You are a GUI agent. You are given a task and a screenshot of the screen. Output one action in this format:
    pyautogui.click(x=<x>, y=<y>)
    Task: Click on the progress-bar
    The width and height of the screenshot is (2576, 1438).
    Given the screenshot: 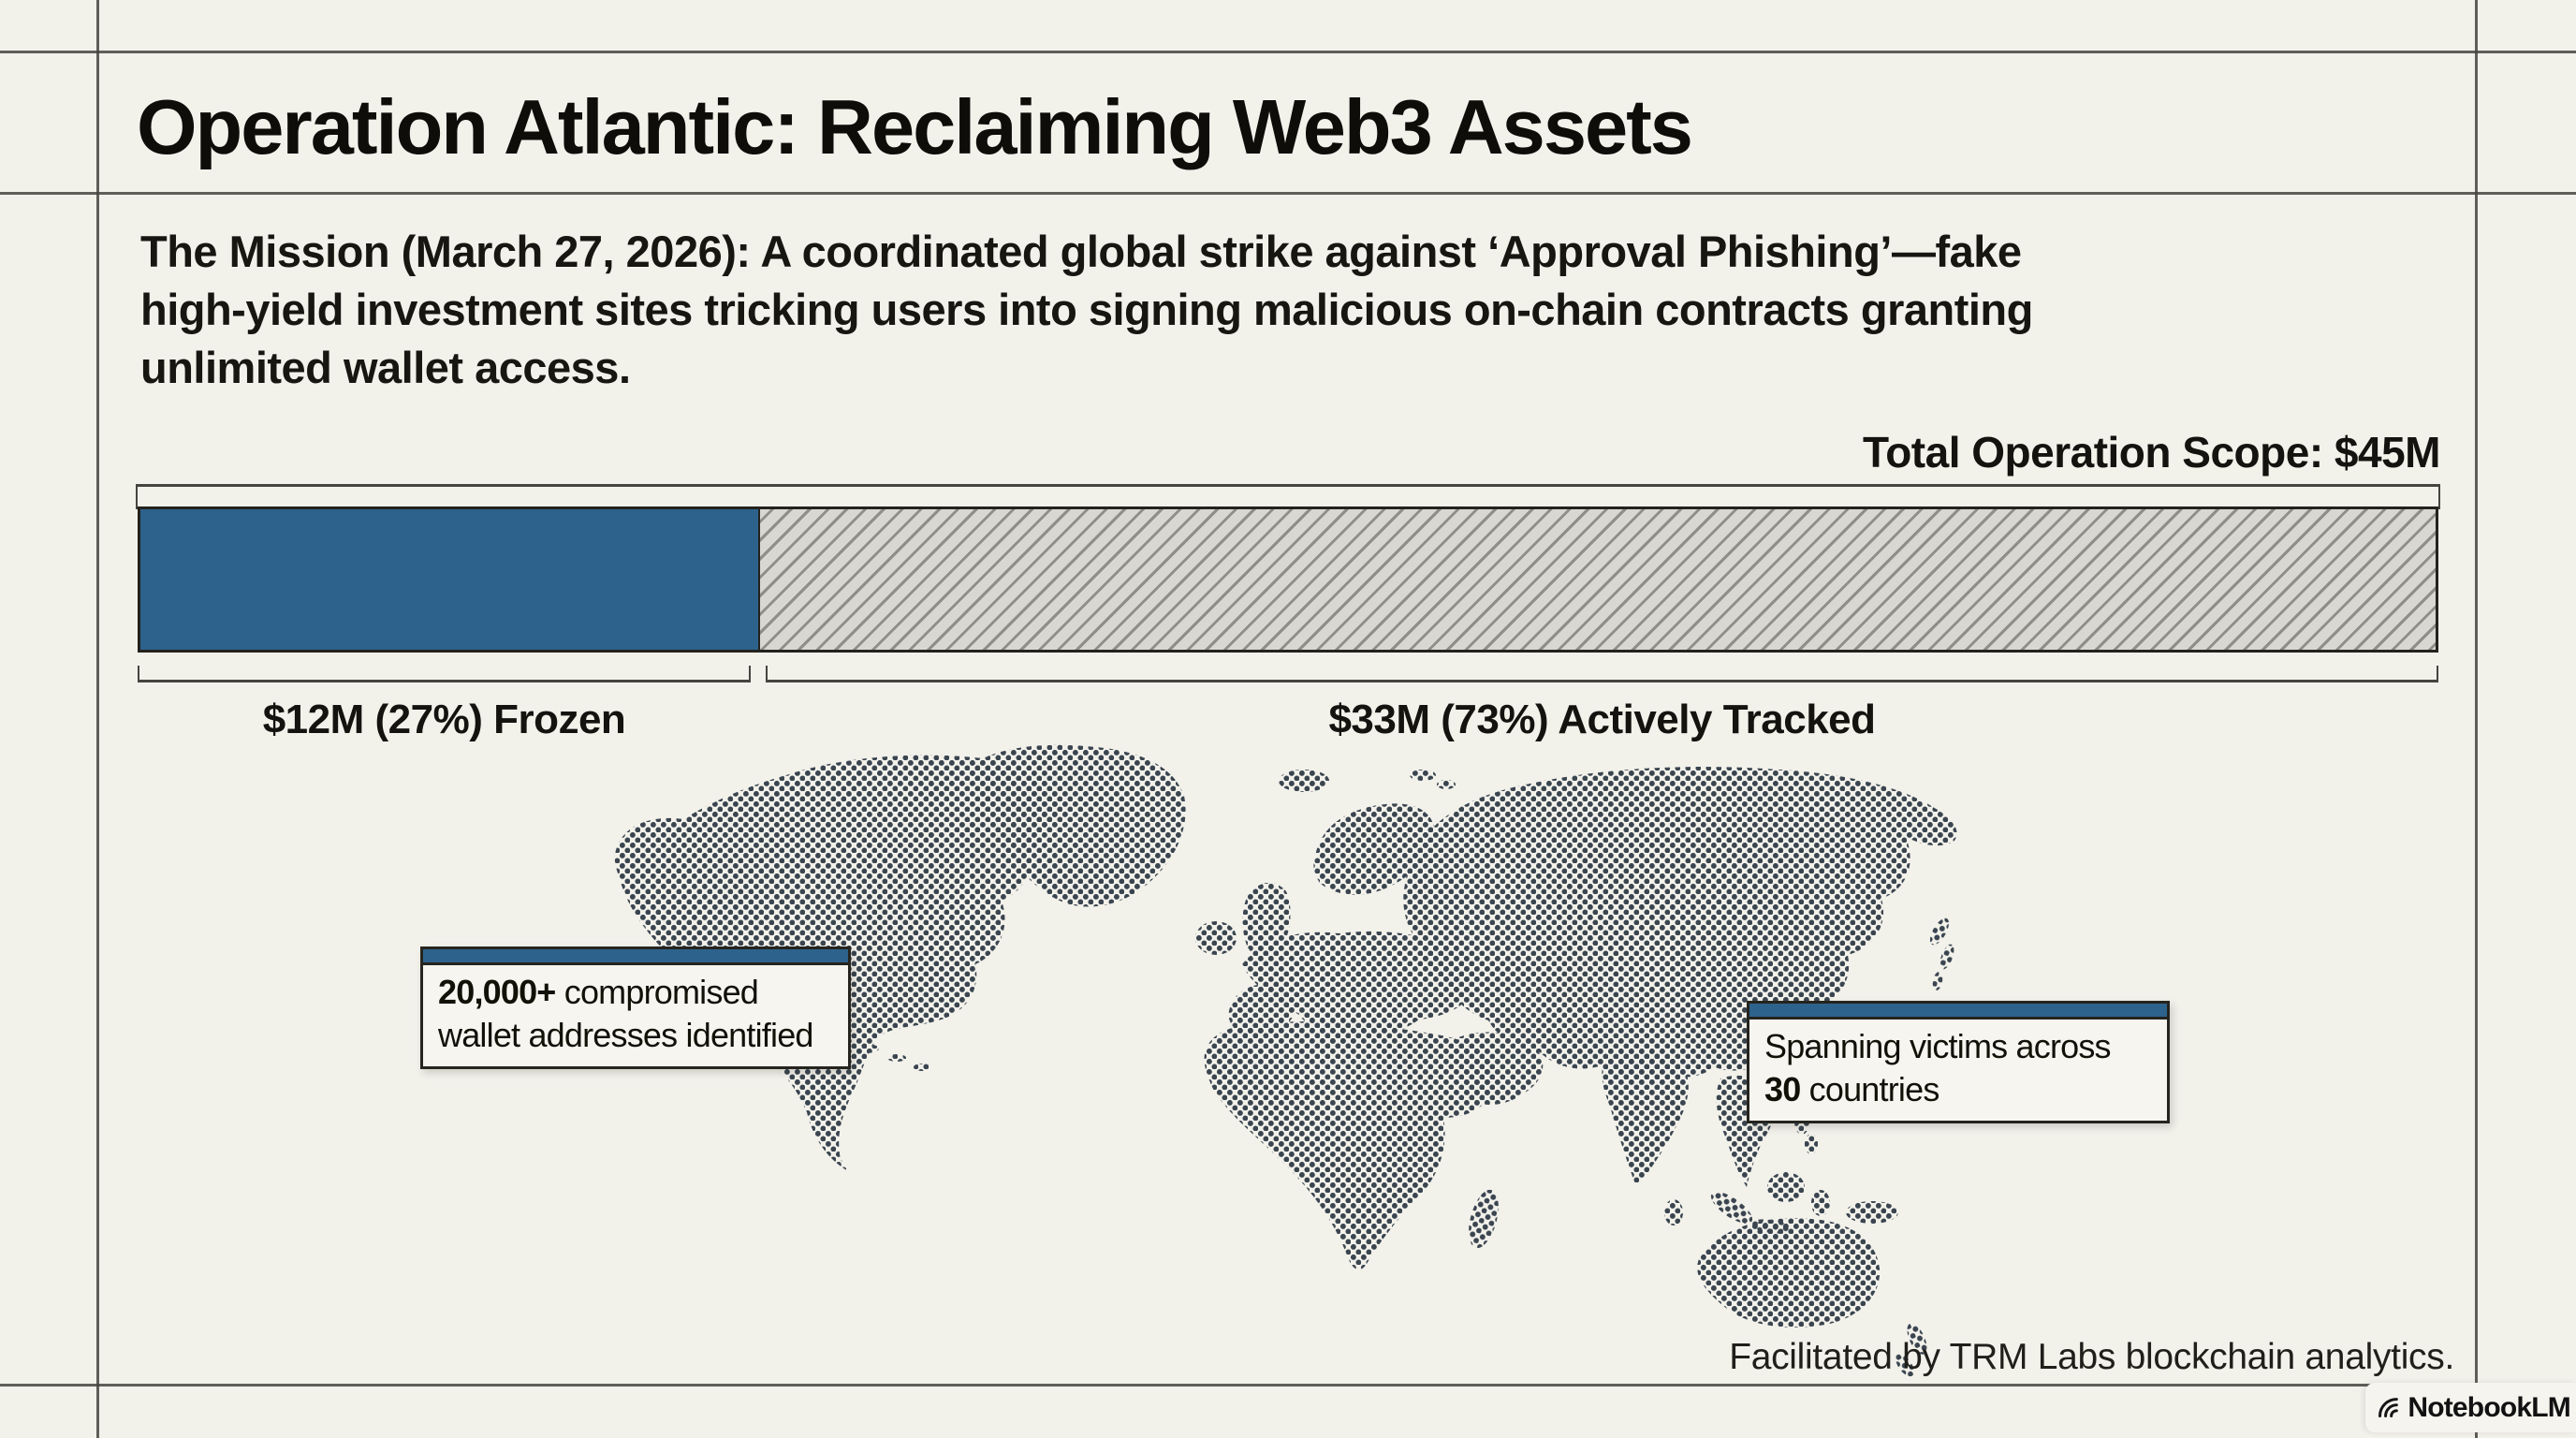 What is the action you would take?
    pyautogui.click(x=1288, y=579)
    